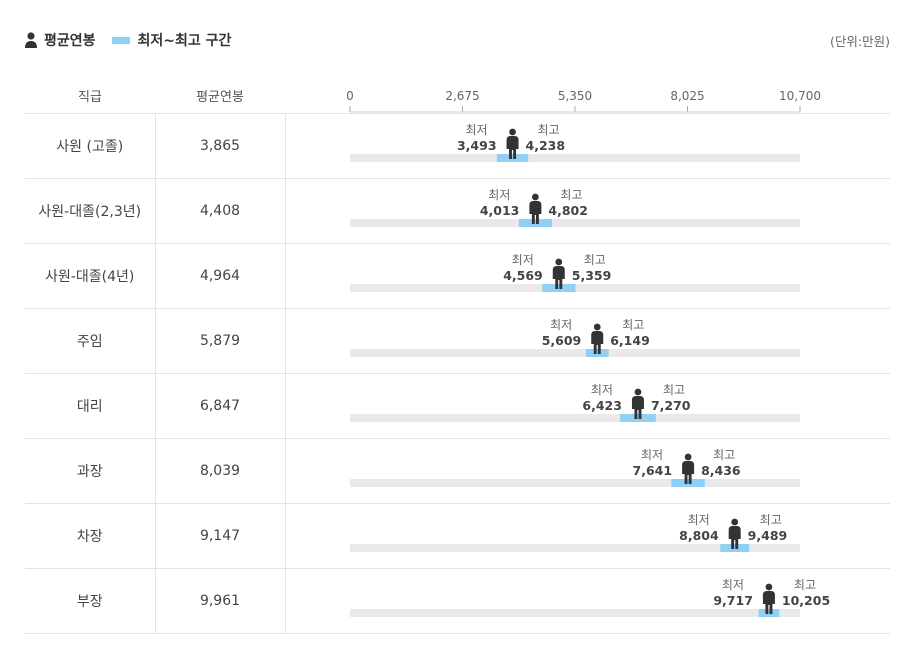 The image size is (910, 656). What do you see at coordinates (220, 211) in the screenshot?
I see `avg-salary-cell: 4,408` at bounding box center [220, 211].